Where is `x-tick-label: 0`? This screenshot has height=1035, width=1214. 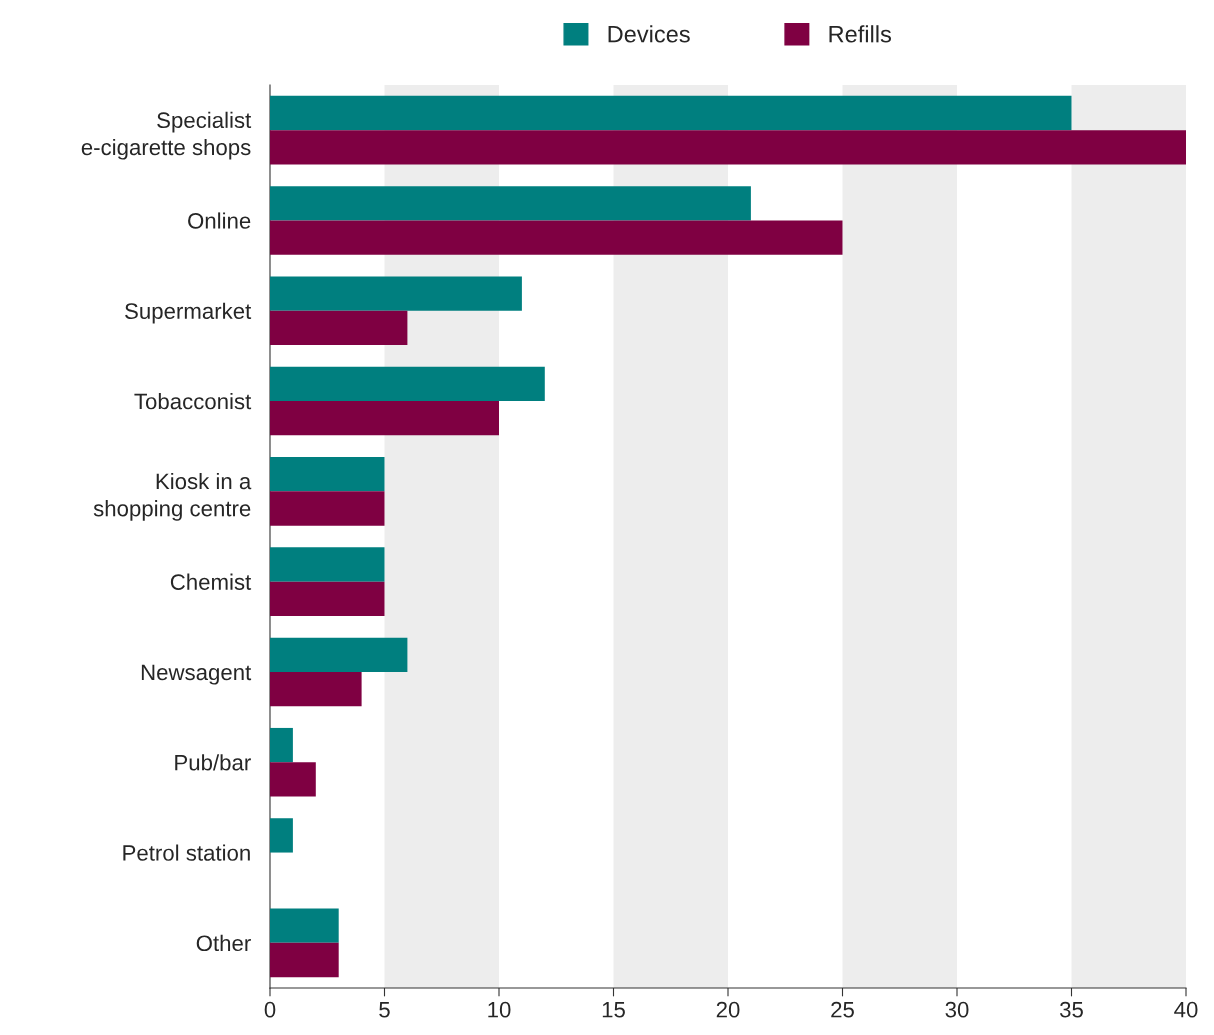
x-tick-label: 0 is located at coordinates (270, 1009).